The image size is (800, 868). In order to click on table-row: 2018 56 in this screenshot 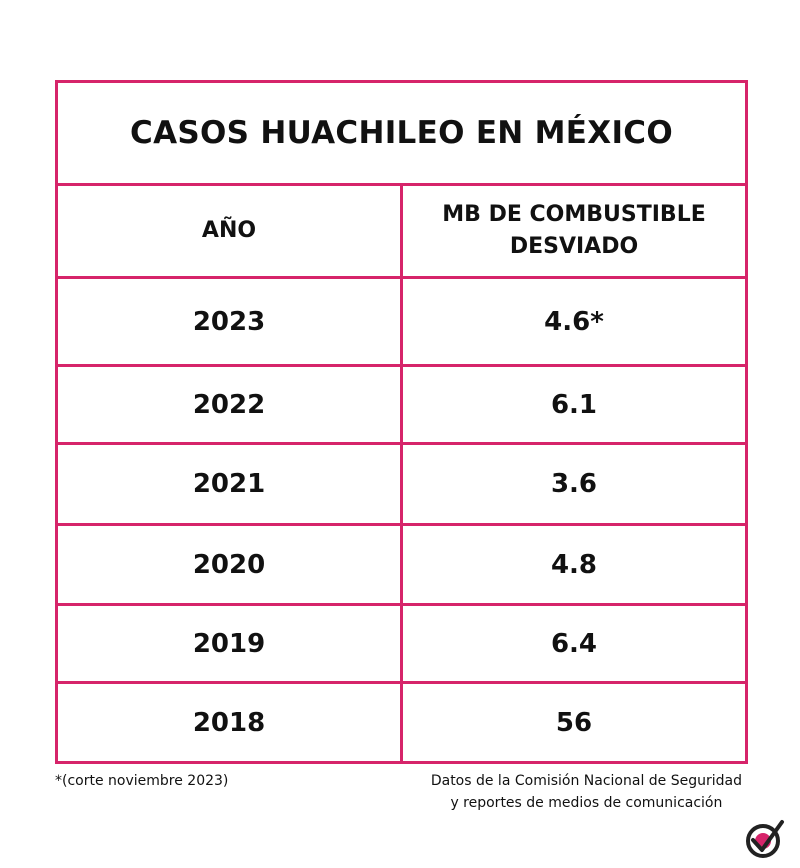, I will do `click(402, 722)`.